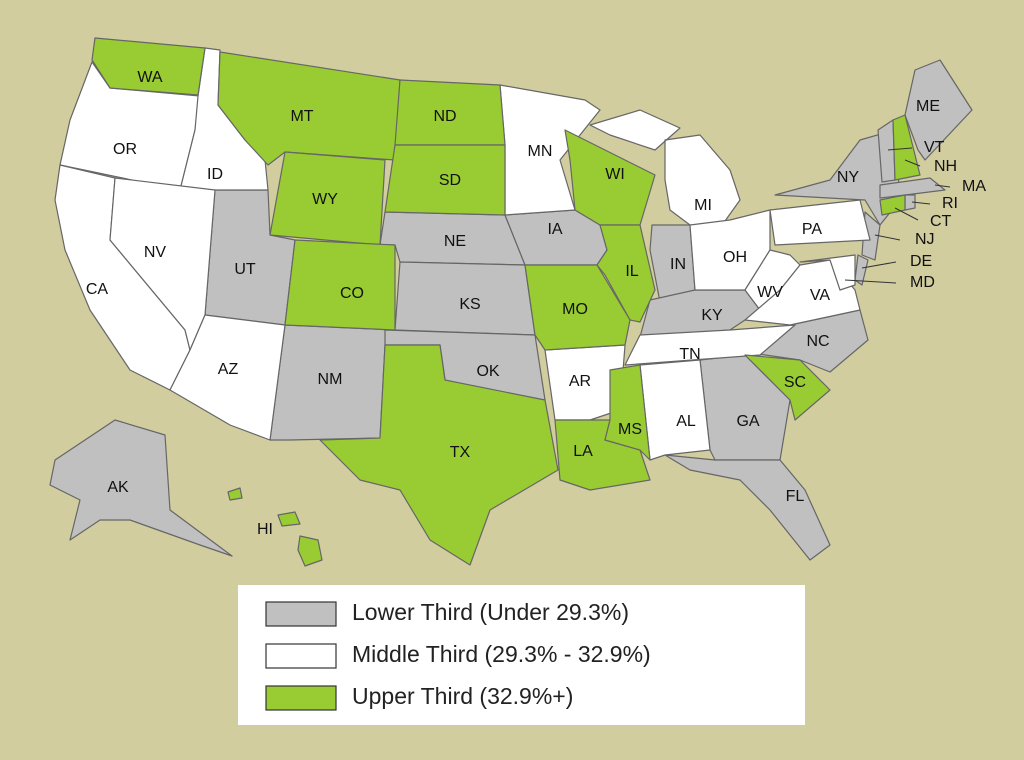 The height and width of the screenshot is (760, 1024). What do you see at coordinates (747, 421) in the screenshot?
I see `state-label: GA` at bounding box center [747, 421].